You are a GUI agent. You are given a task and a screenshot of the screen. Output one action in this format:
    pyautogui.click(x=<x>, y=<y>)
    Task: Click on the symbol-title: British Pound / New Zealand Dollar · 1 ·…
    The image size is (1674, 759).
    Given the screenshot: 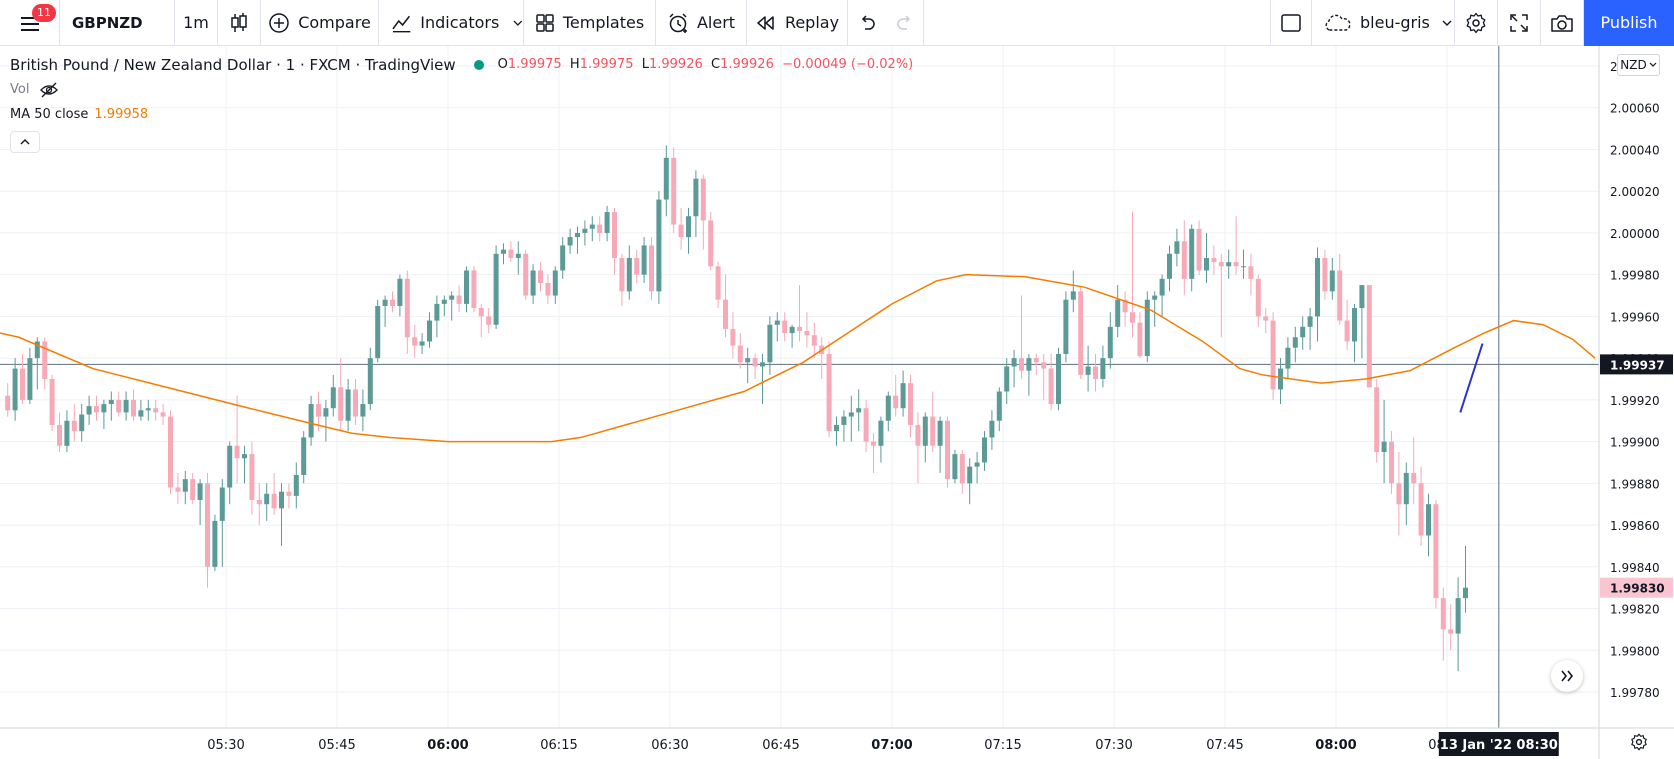 What is the action you would take?
    pyautogui.click(x=233, y=64)
    